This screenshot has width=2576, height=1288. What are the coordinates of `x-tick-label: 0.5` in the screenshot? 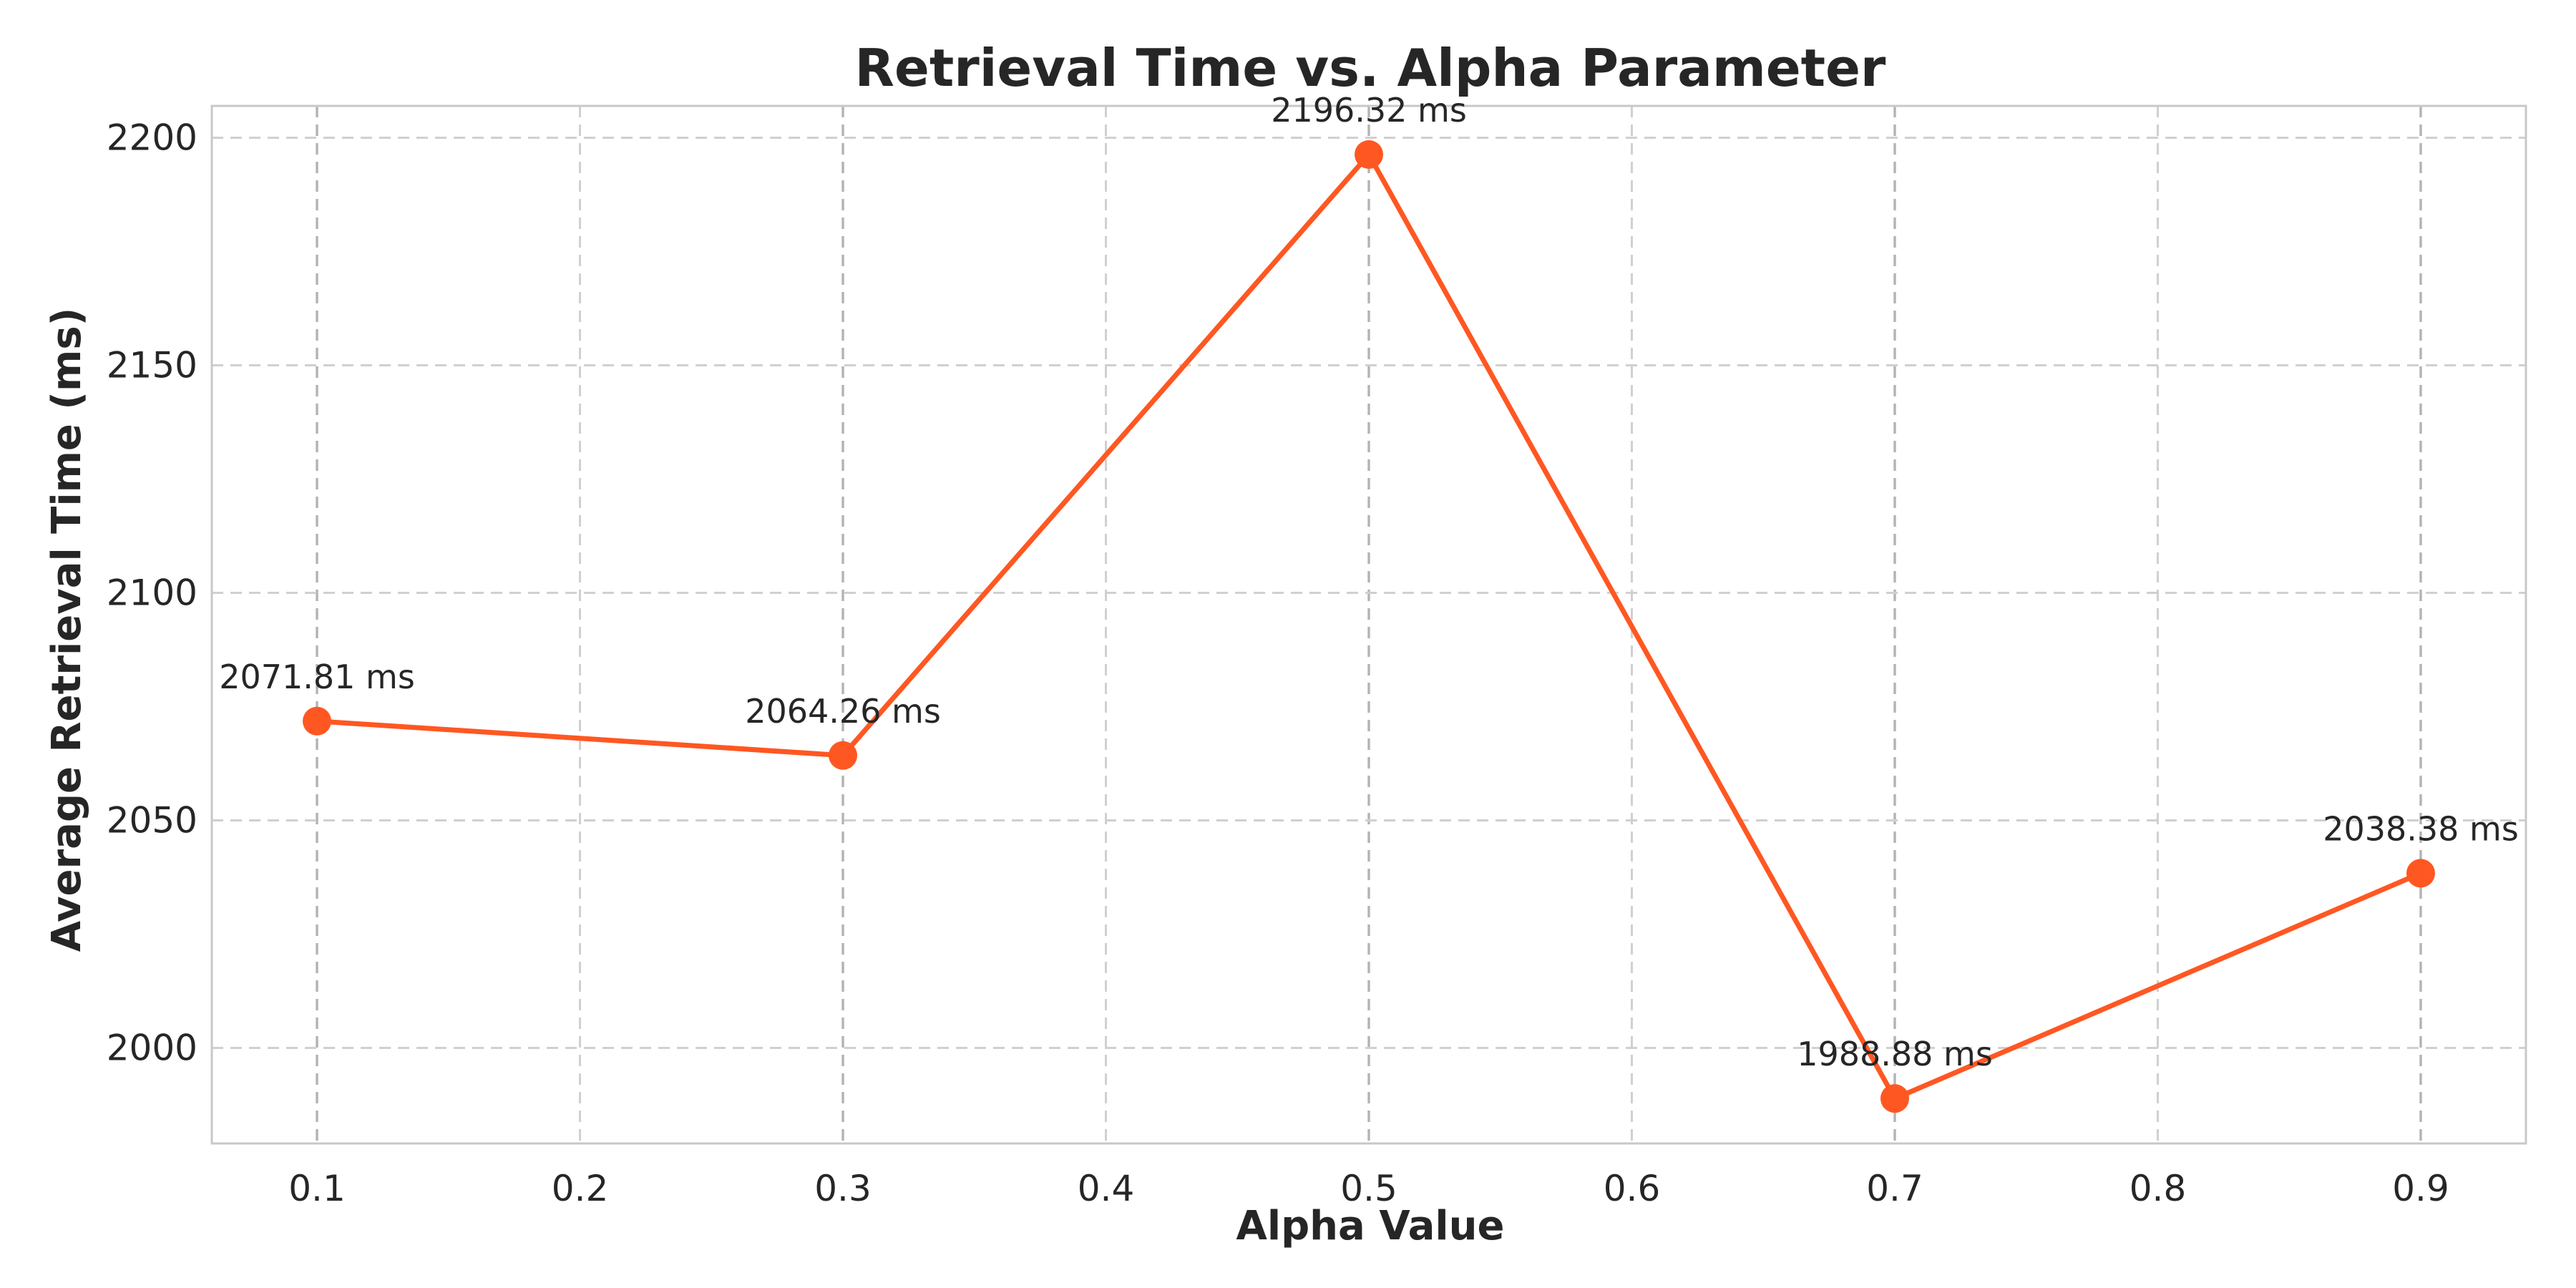 It's located at (1368, 1188).